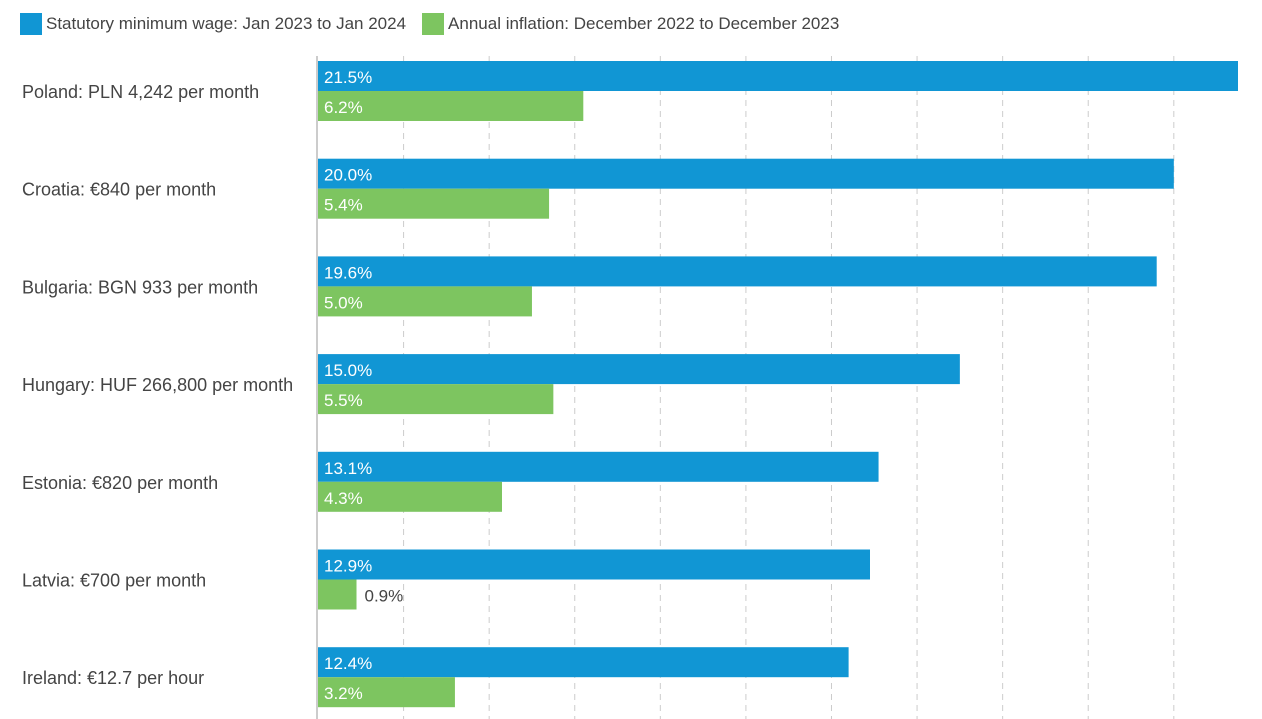  I want to click on category-label: Estonia: €820 per month, so click(120, 483).